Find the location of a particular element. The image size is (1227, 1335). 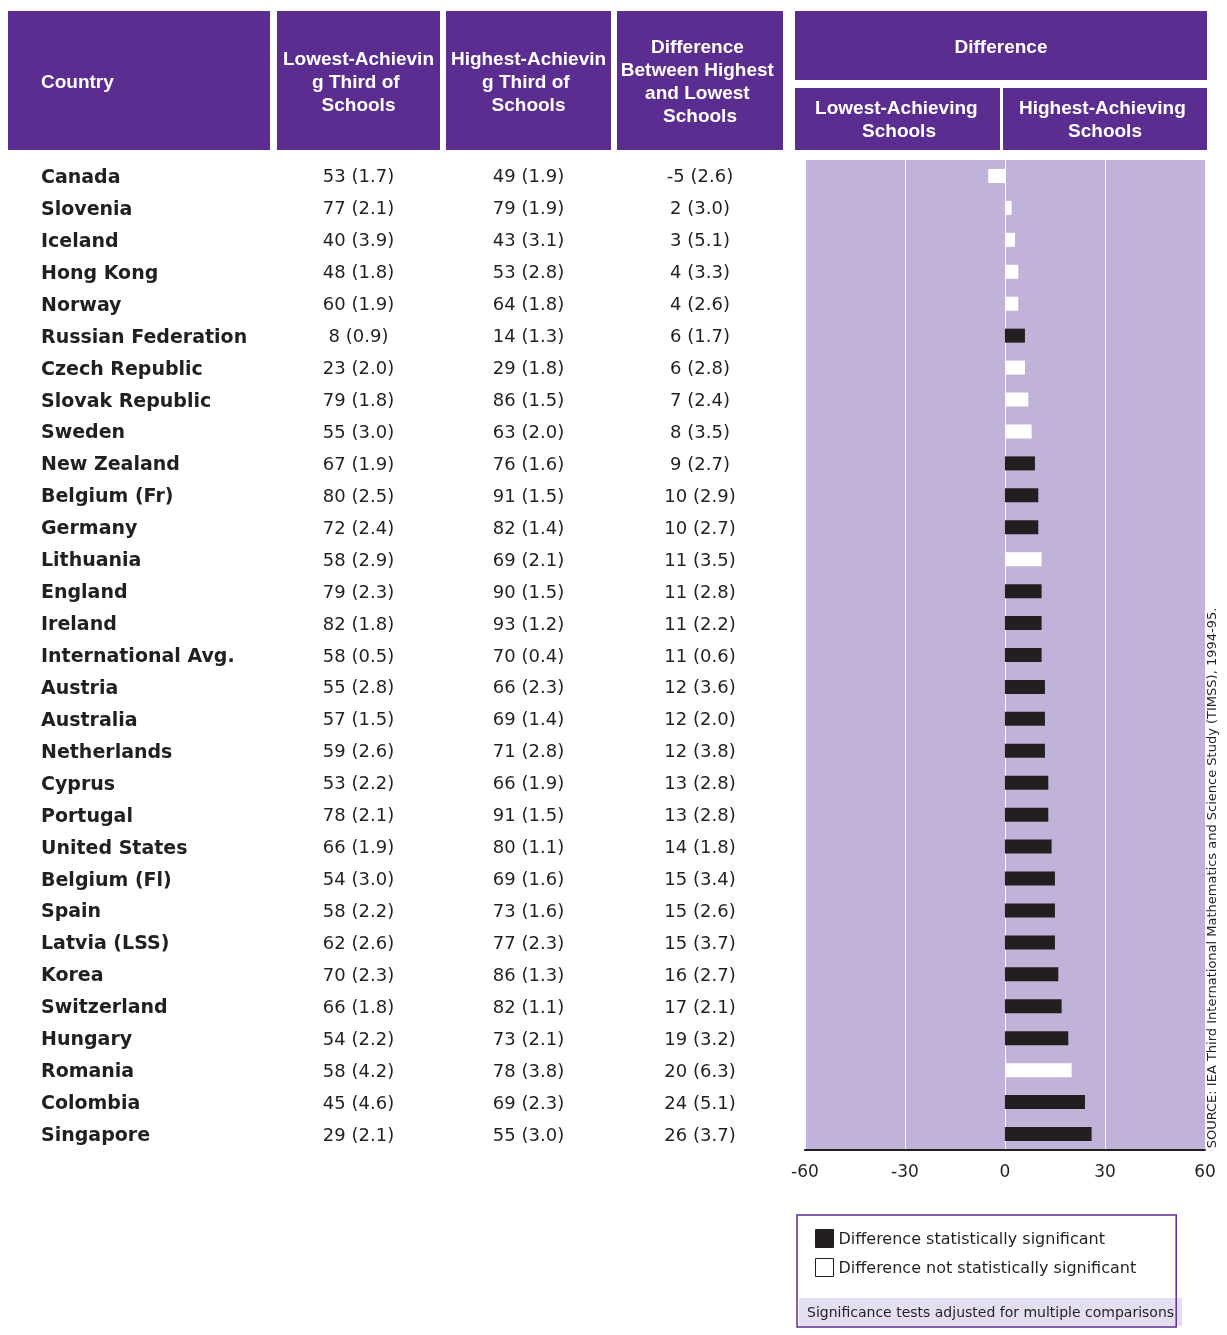

category-label: Cyprus is located at coordinates (78, 782).